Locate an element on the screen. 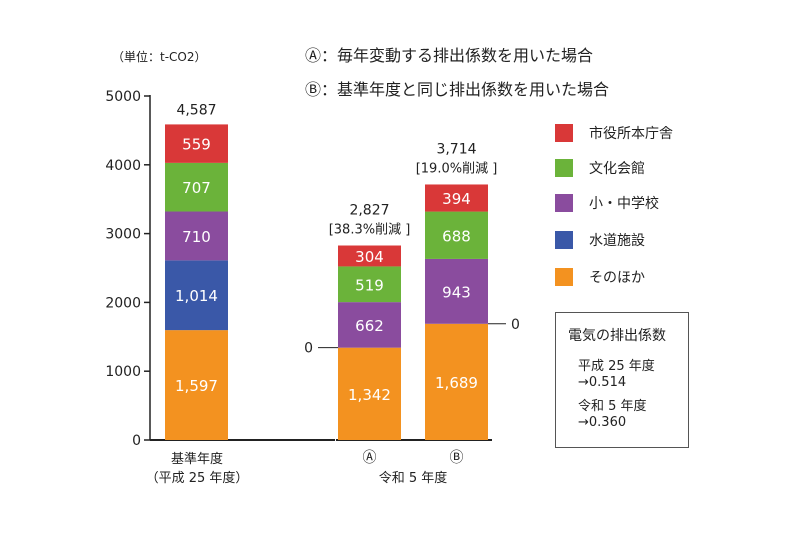  data-label: 394 is located at coordinates (456, 199).